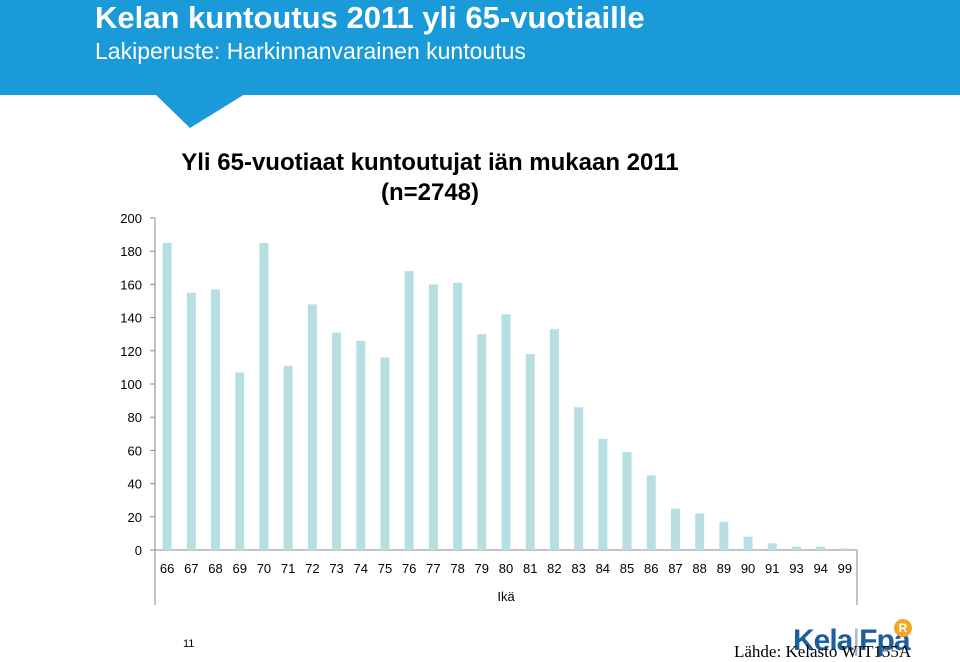 The width and height of the screenshot is (960, 662). What do you see at coordinates (627, 568) in the screenshot?
I see `x-tick-label: 85` at bounding box center [627, 568].